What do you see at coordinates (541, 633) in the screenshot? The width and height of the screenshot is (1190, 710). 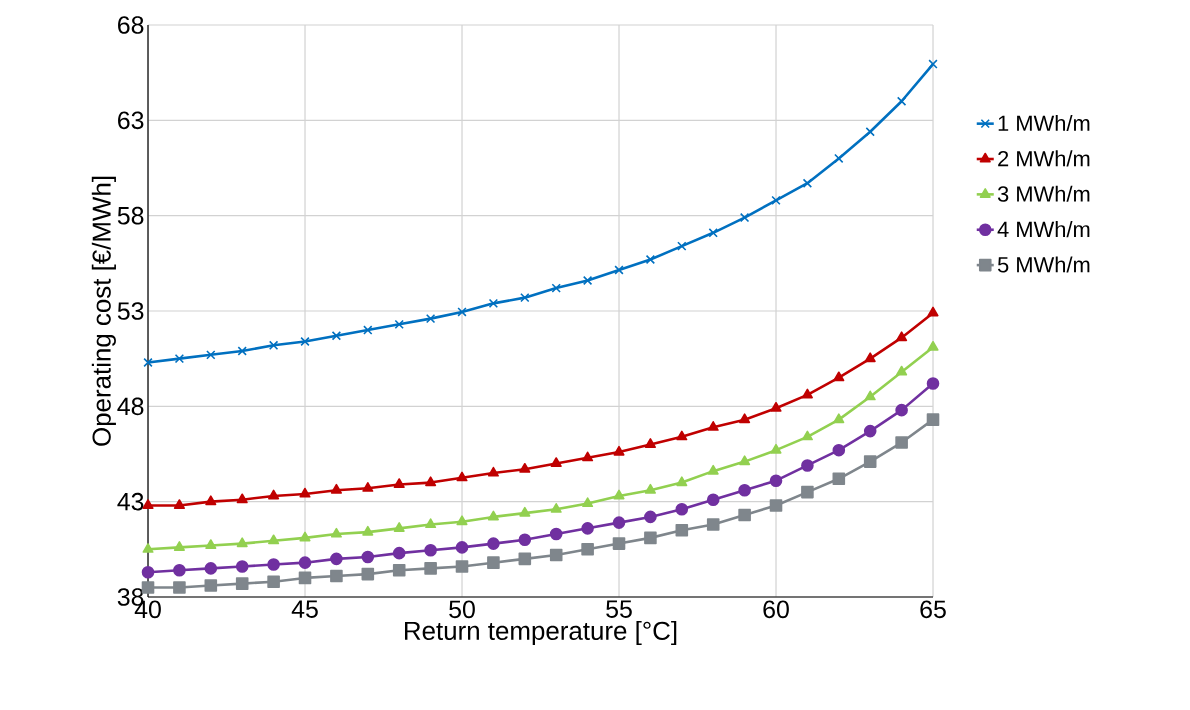 I see `x-axis-title: Return temperature [°C]` at bounding box center [541, 633].